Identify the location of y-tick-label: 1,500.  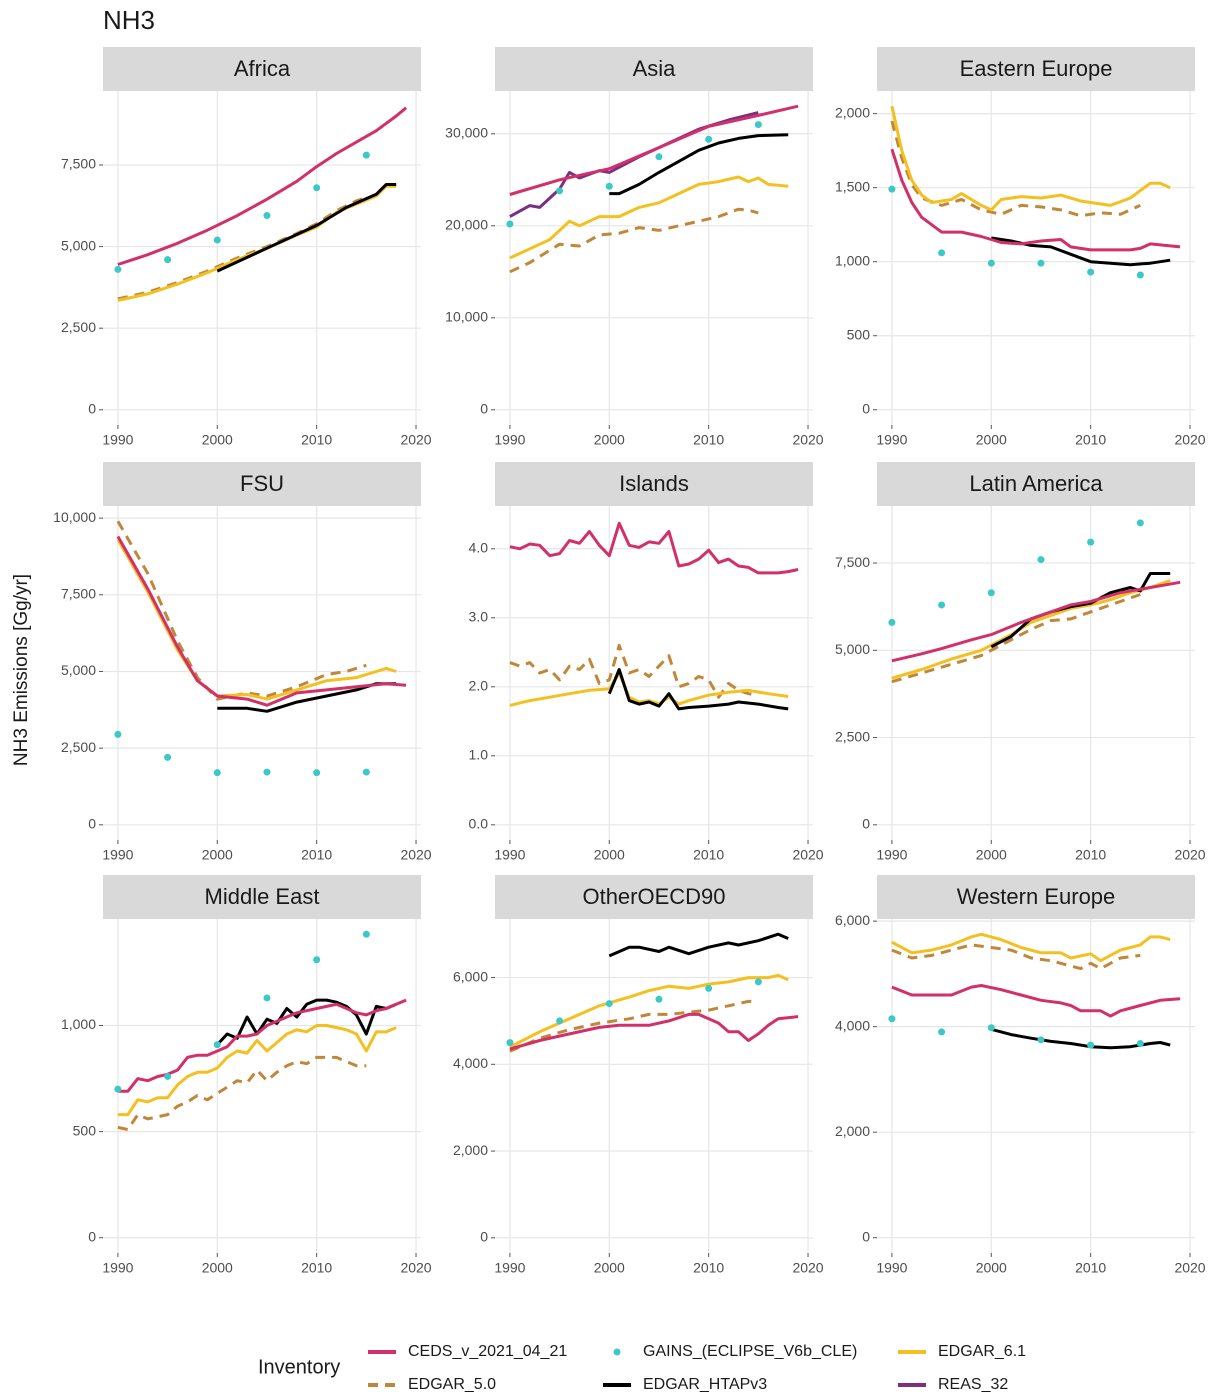
(852, 186).